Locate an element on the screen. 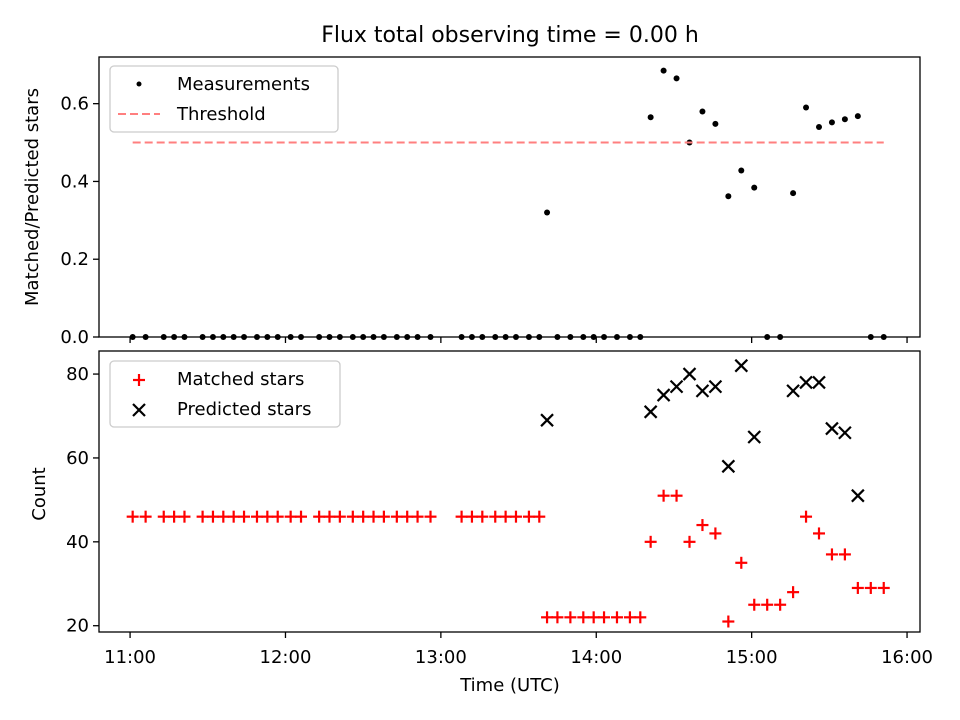  top-y-axis-label: Matched/Predicted stars is located at coordinates (32, 197).